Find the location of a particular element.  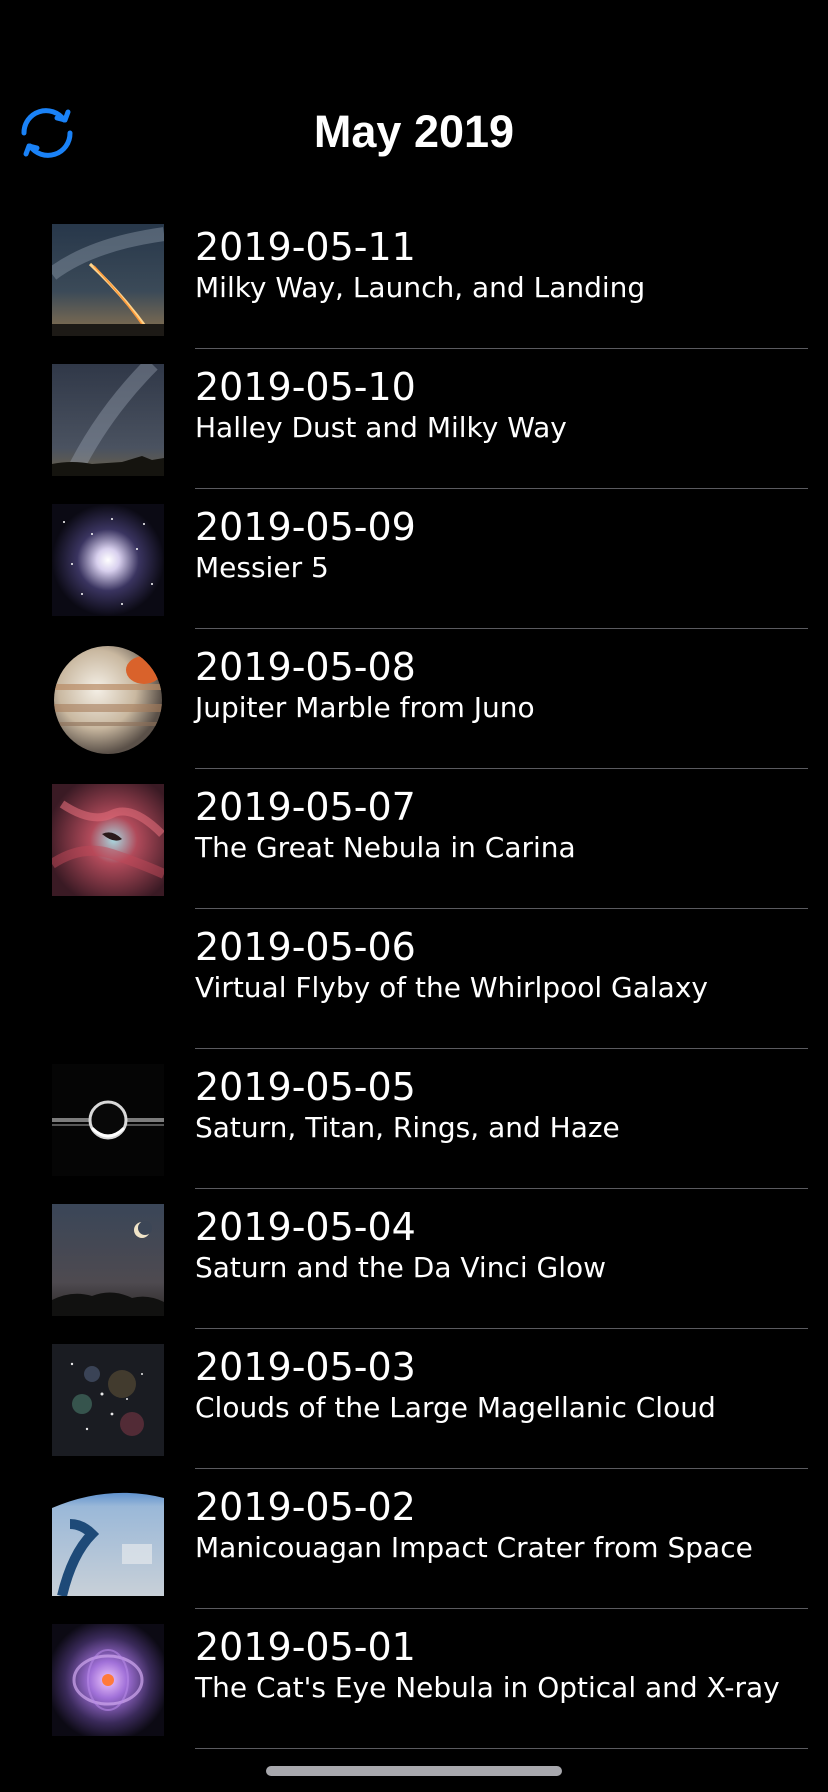

entry-date: 2019-05-02 is located at coordinates (305, 1507).